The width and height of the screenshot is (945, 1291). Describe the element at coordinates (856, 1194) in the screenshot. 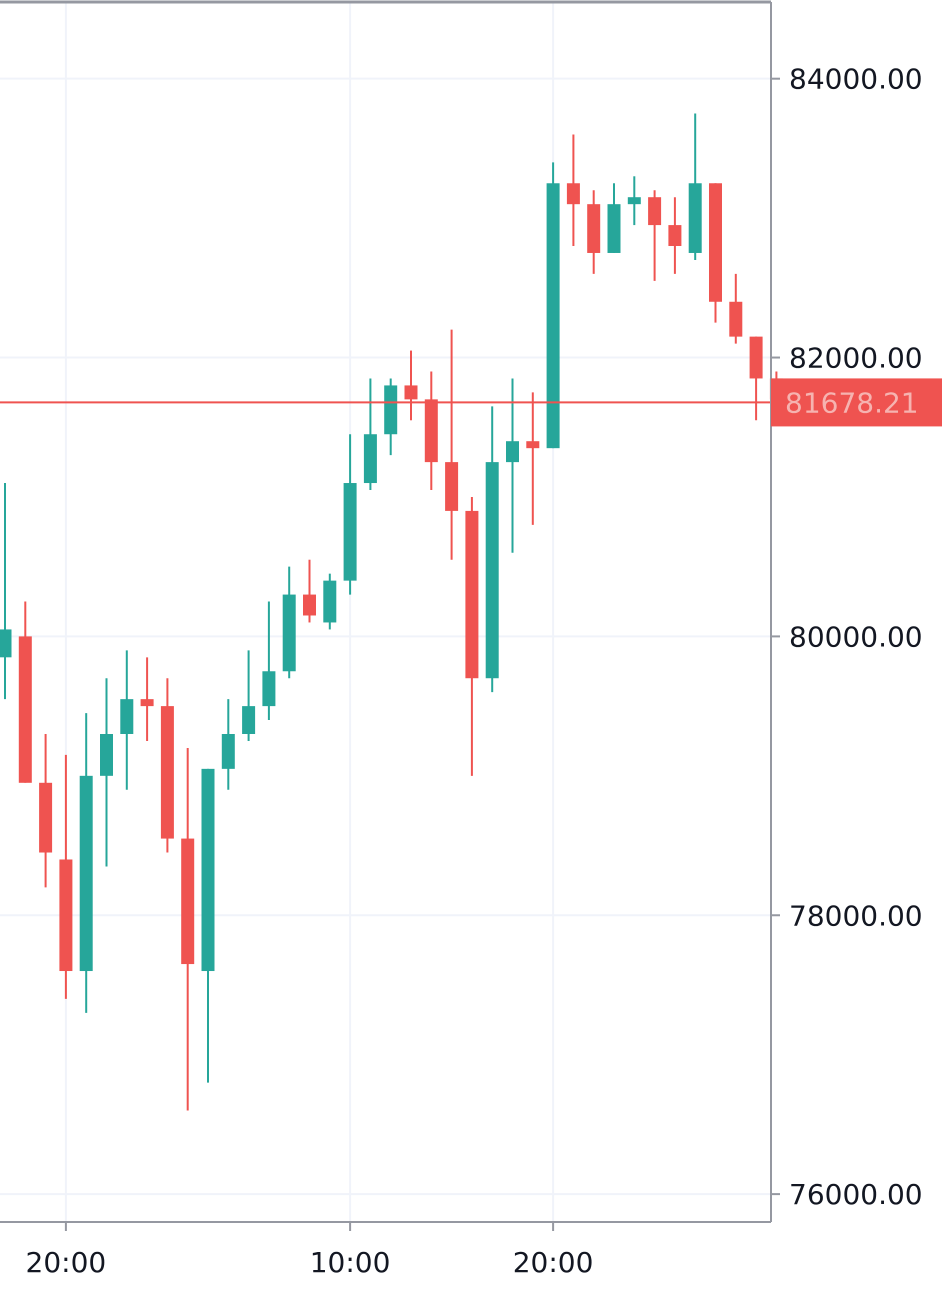

I see `y-tick-label: 76000.00` at that location.